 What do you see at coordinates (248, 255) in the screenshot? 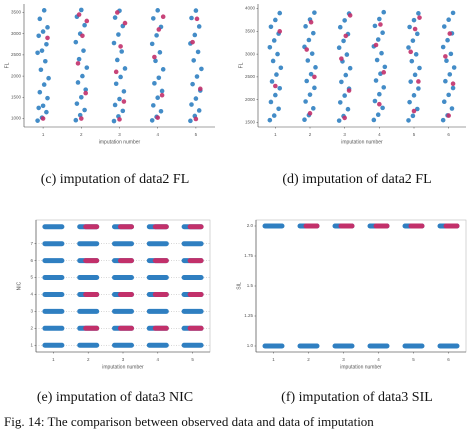
I see `y-tick-label: 1.75` at bounding box center [248, 255].